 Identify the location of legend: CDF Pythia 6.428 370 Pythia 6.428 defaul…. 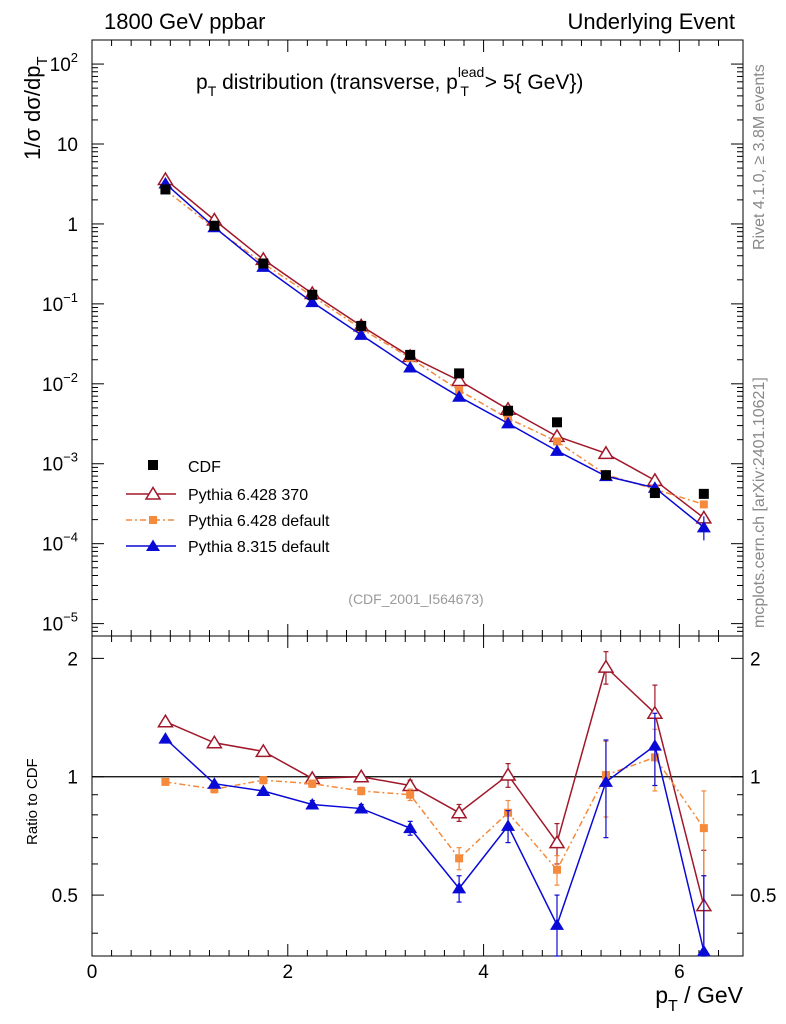
(228, 507).